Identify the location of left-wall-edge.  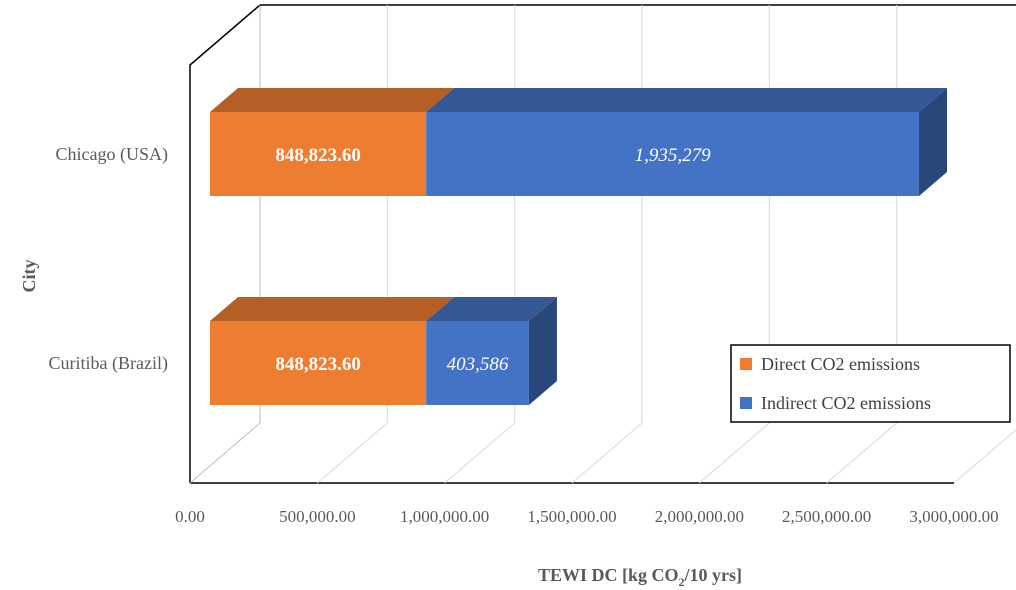
(225, 243).